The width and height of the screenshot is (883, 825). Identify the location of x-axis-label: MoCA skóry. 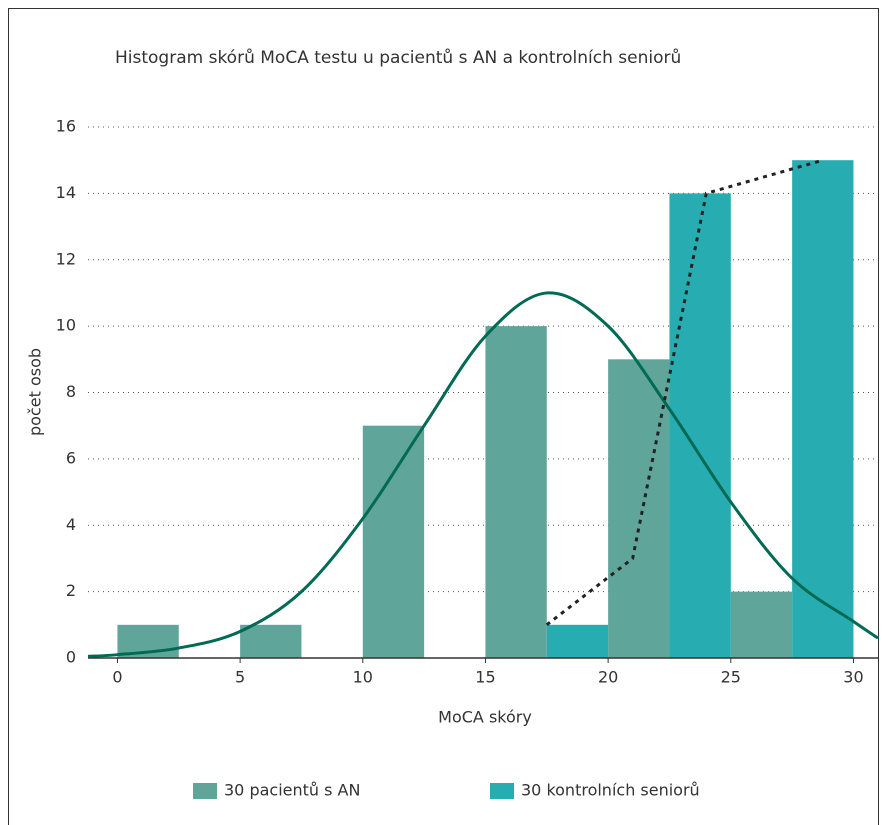
(485, 717).